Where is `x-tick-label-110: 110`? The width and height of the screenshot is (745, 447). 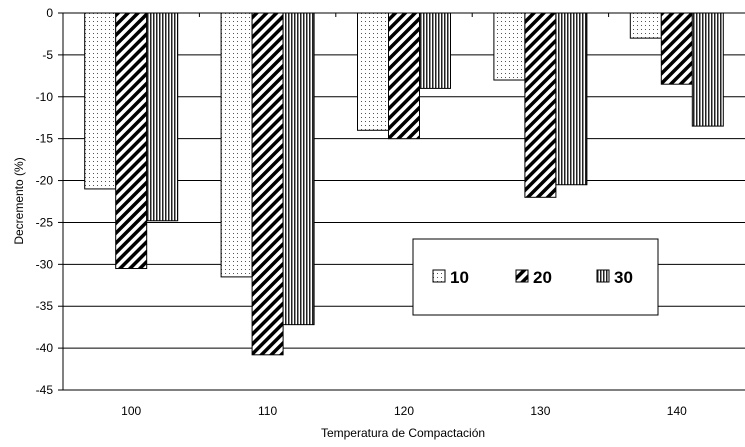
x-tick-label-110: 110 is located at coordinates (267, 411).